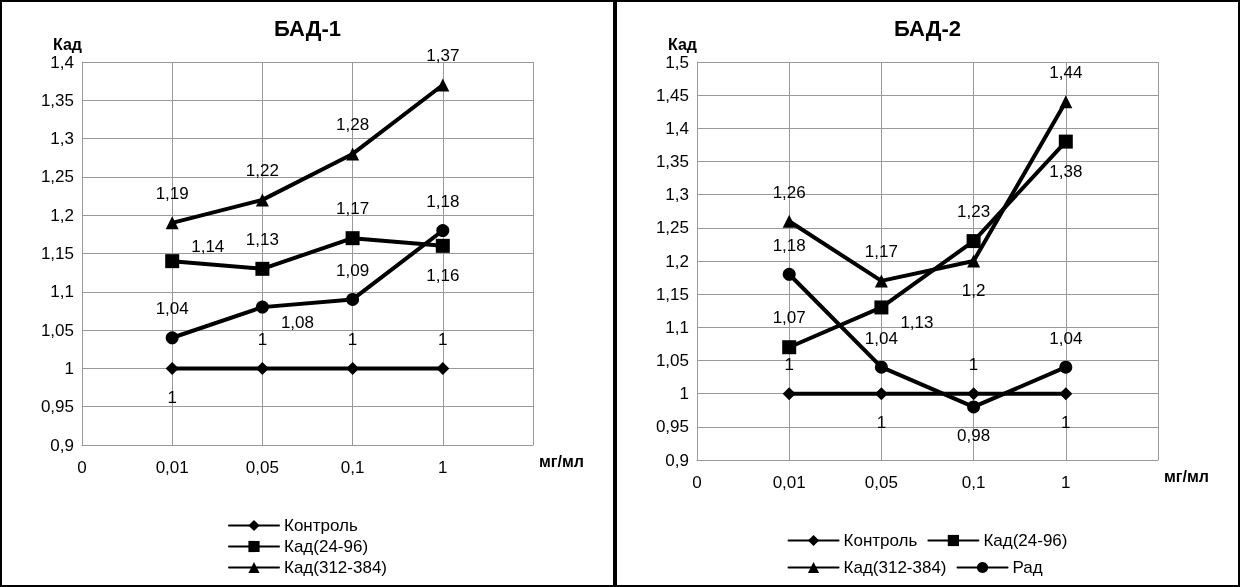 This screenshot has width=1240, height=587. What do you see at coordinates (677, 195) in the screenshot?
I see `y-tick-label: 1,3` at bounding box center [677, 195].